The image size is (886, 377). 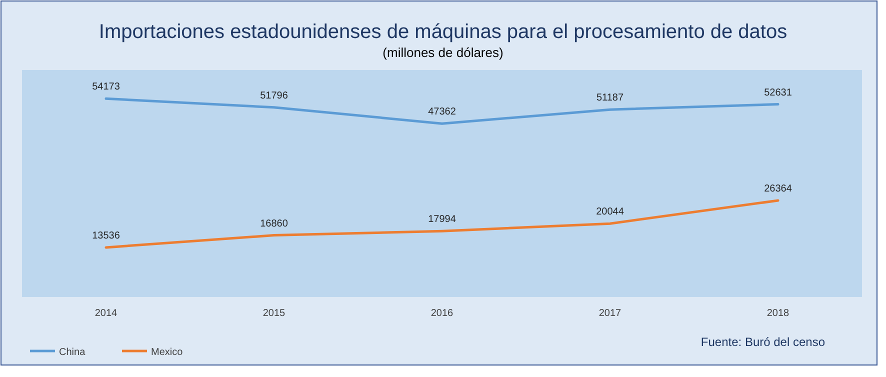 I want to click on data-label: 26364, so click(x=778, y=188).